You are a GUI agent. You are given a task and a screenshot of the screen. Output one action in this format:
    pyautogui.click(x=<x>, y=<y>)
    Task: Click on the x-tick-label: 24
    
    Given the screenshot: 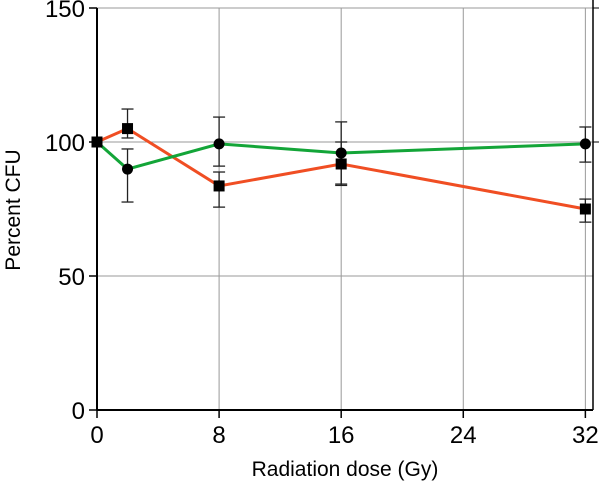 What is the action you would take?
    pyautogui.click(x=463, y=435)
    